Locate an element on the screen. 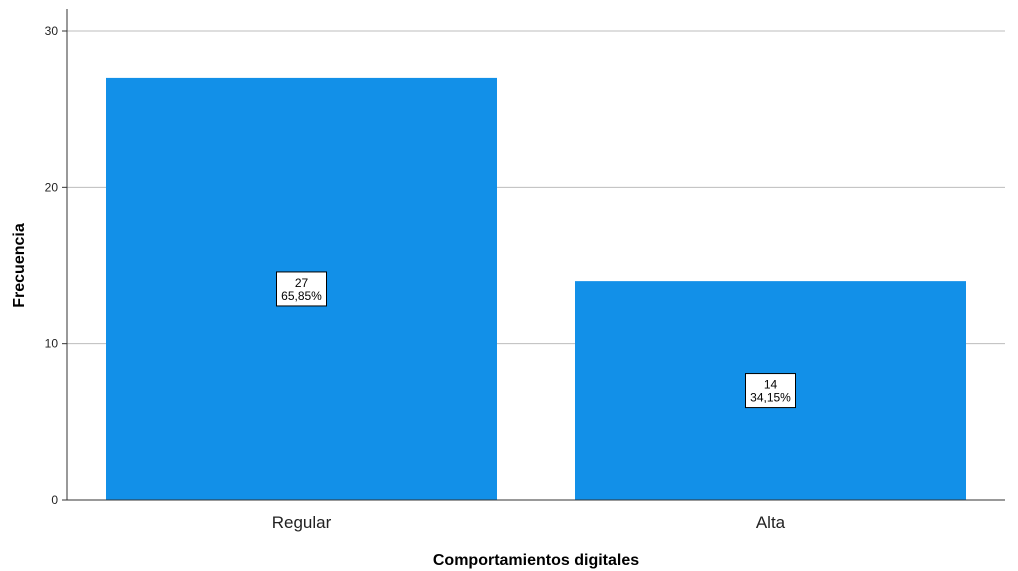 The width and height of the screenshot is (1018, 571). y-tick-labels: 0 10 20 30 is located at coordinates (56, 265).